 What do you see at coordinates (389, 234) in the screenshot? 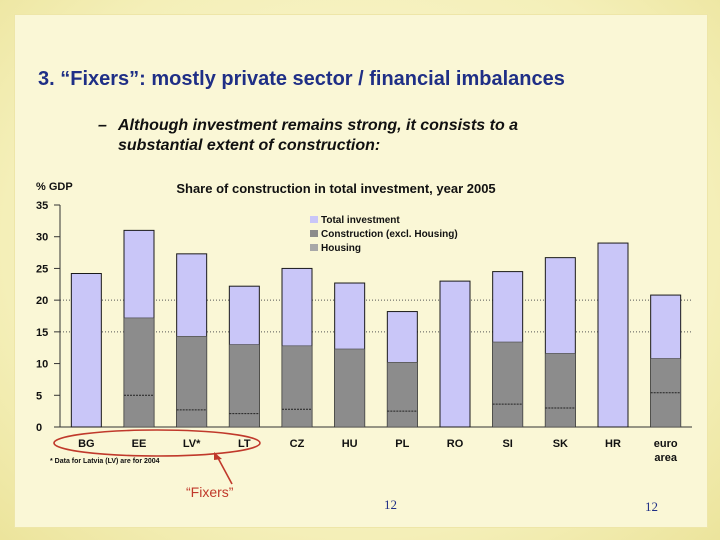
I see `legend-entry: Construction (excl. Housing)` at bounding box center [389, 234].